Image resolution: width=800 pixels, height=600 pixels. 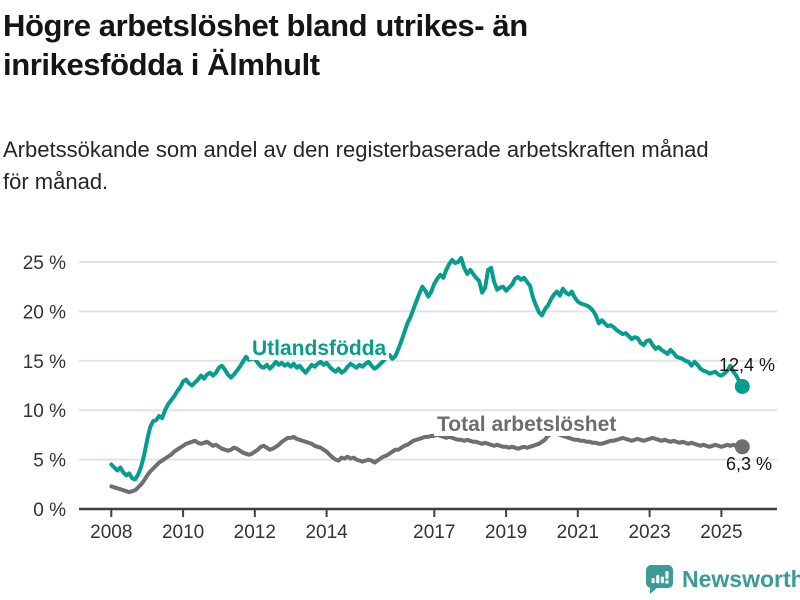 What do you see at coordinates (747, 365) in the screenshot?
I see `end-value-utlandsfodda: 12,4 %` at bounding box center [747, 365].